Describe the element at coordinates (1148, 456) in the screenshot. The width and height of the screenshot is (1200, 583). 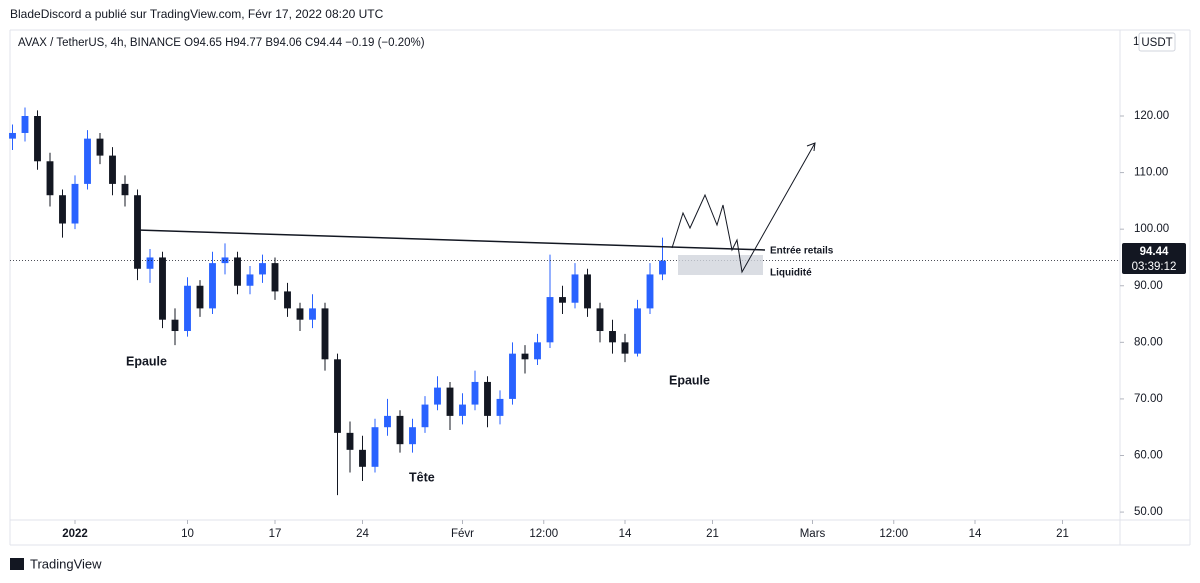
I see `y-tick-label: 60.00` at that location.